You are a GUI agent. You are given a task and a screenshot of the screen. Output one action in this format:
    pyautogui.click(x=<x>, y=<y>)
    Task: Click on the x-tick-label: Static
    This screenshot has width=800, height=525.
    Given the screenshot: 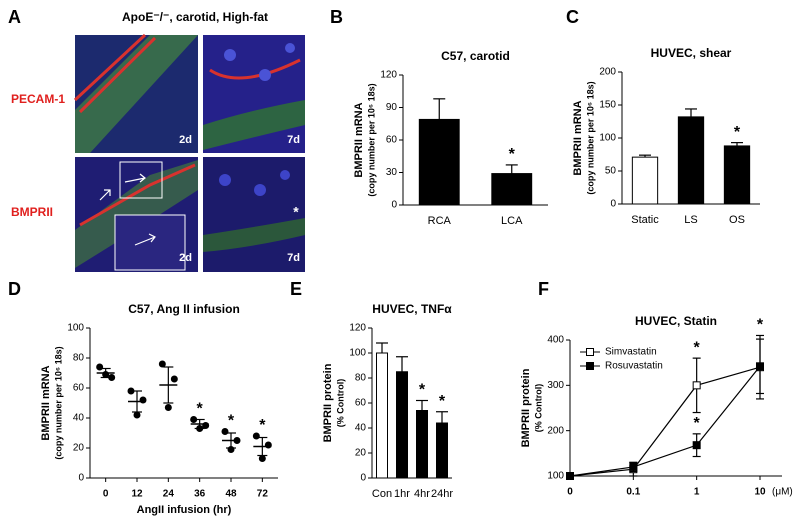 What is the action you would take?
    pyautogui.click(x=645, y=220)
    